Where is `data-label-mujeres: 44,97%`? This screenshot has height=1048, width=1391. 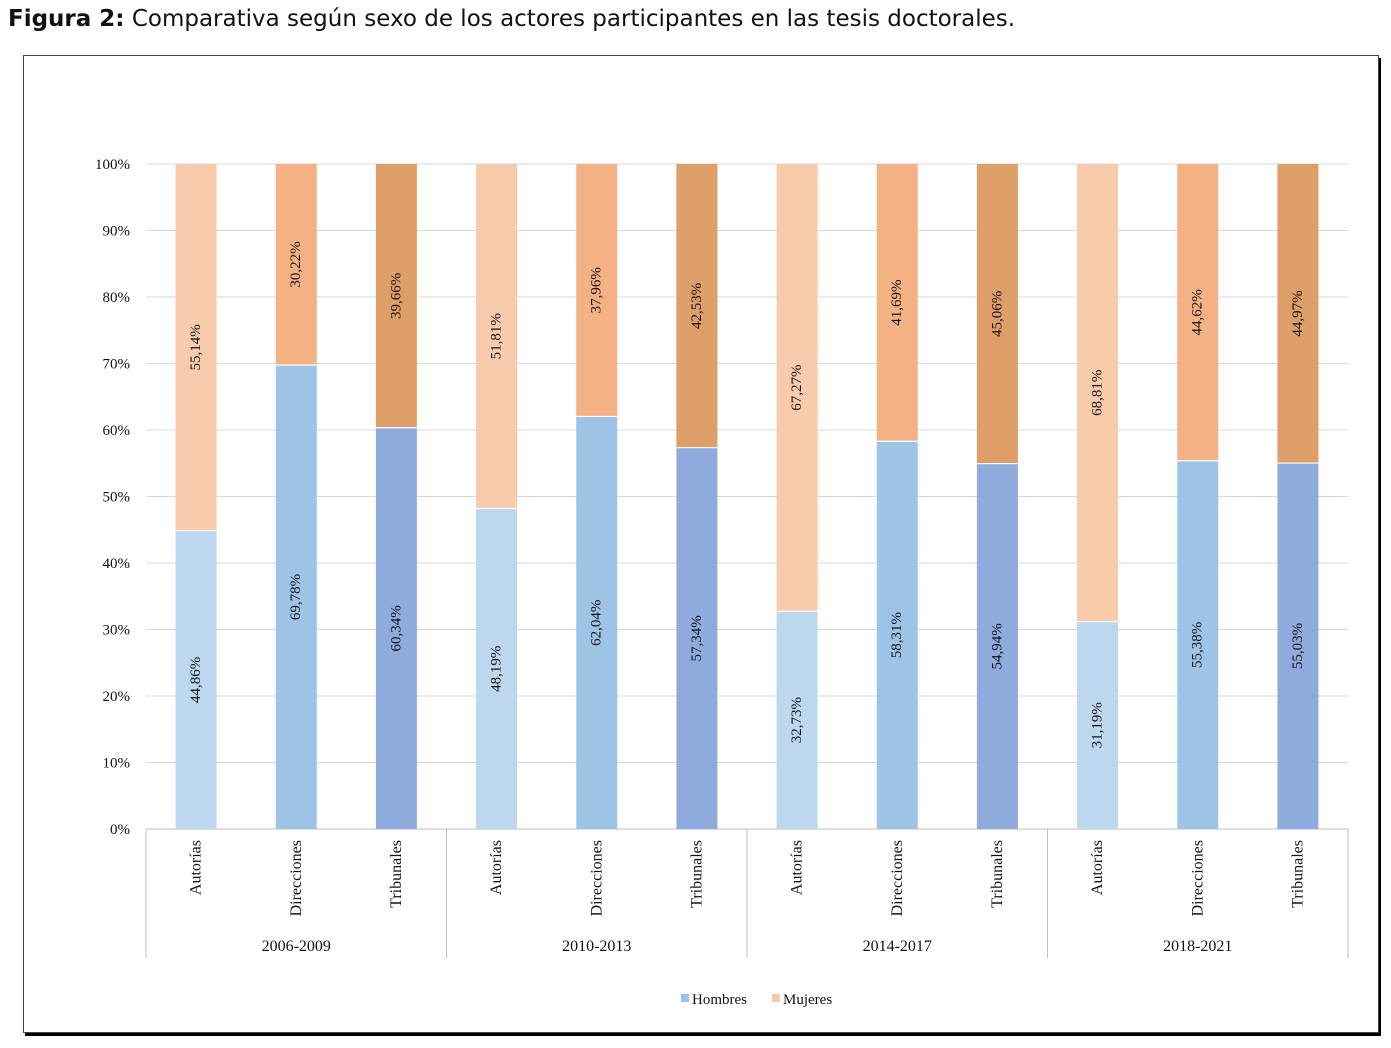
data-label-mujeres: 44,97% is located at coordinates (1298, 313).